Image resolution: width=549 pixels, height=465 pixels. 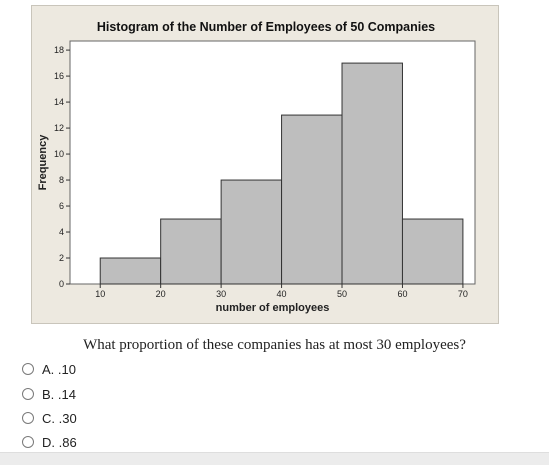 I want to click on option-d: D. .86, so click(x=49, y=442).